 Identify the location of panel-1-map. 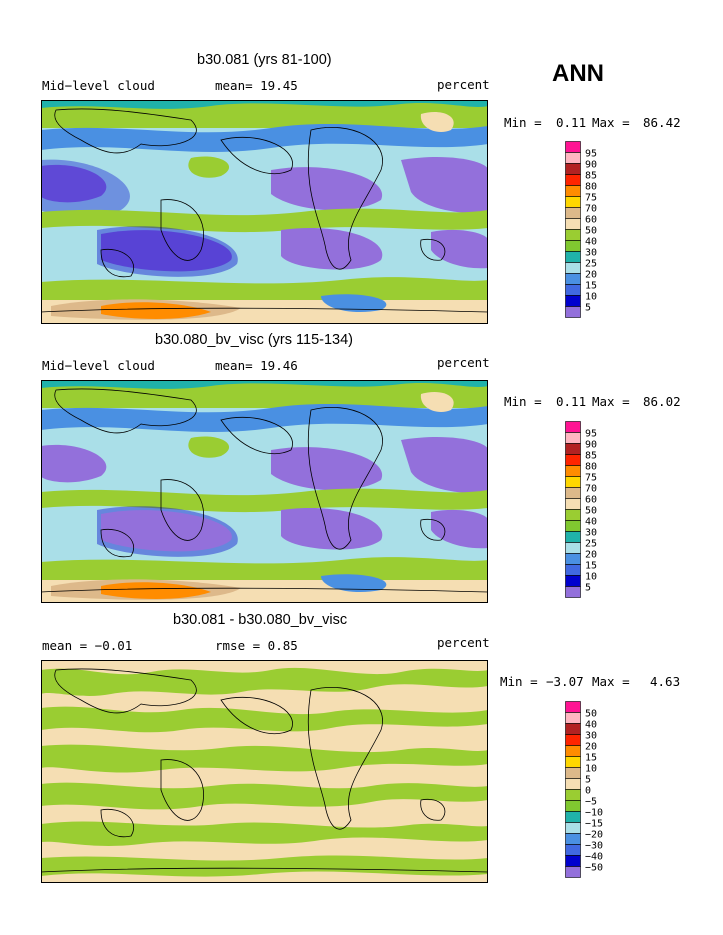
(264, 212).